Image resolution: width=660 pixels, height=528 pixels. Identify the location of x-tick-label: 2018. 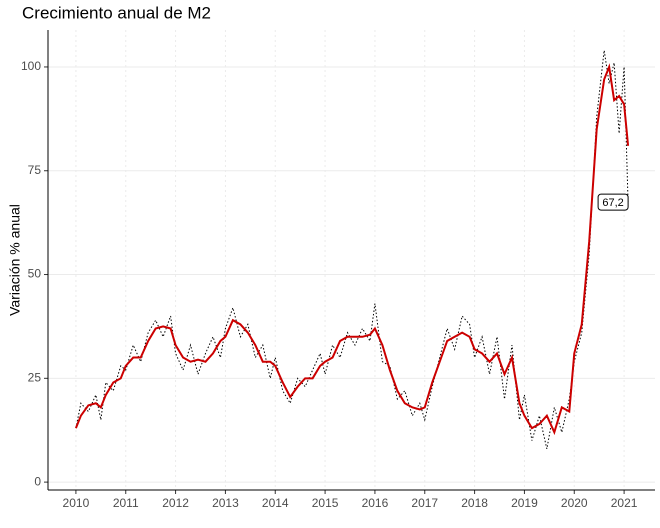
(474, 503).